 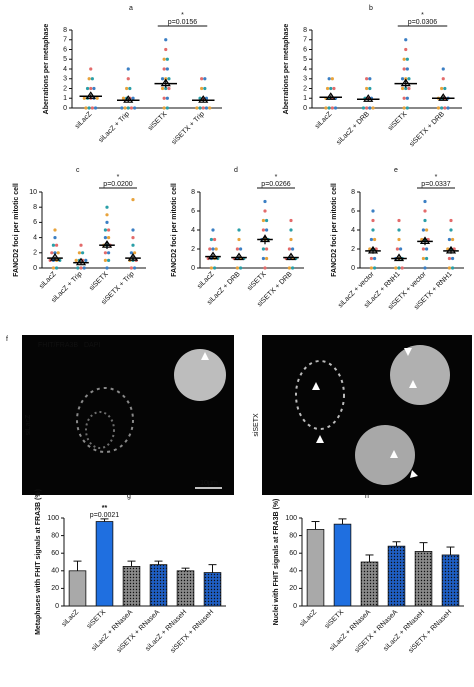 What do you see at coordinates (188, 128) in the screenshot?
I see `x-tick-label: siSETX + Trip` at bounding box center [188, 128].